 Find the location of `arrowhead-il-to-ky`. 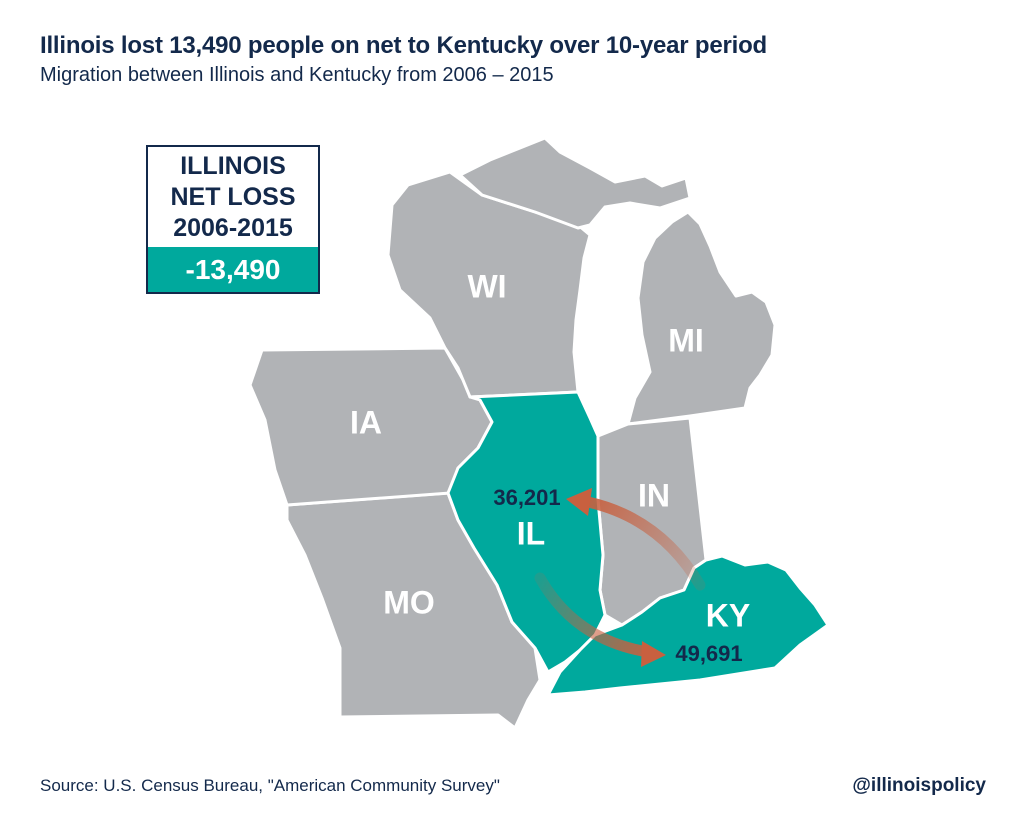

arrowhead-il-to-ky is located at coordinates (653, 654).